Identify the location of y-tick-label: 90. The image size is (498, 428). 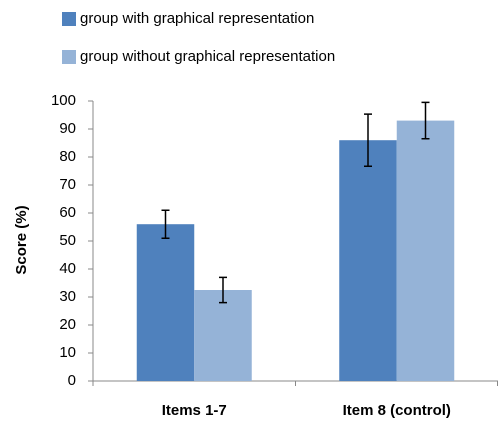
(67, 128).